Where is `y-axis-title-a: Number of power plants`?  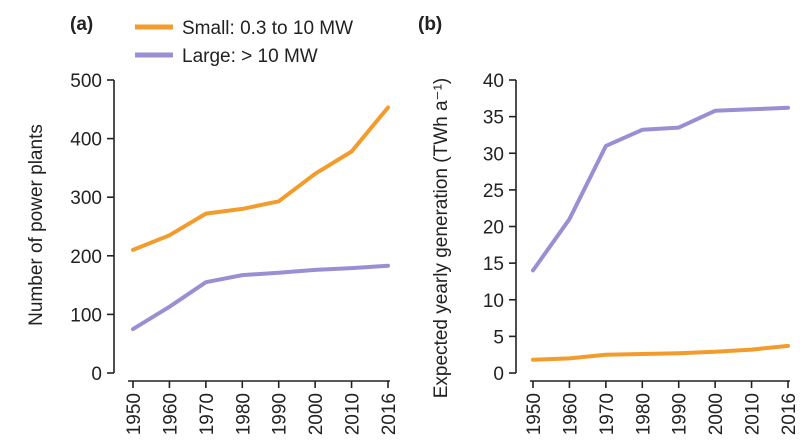 y-axis-title-a: Number of power plants is located at coordinates (36, 225).